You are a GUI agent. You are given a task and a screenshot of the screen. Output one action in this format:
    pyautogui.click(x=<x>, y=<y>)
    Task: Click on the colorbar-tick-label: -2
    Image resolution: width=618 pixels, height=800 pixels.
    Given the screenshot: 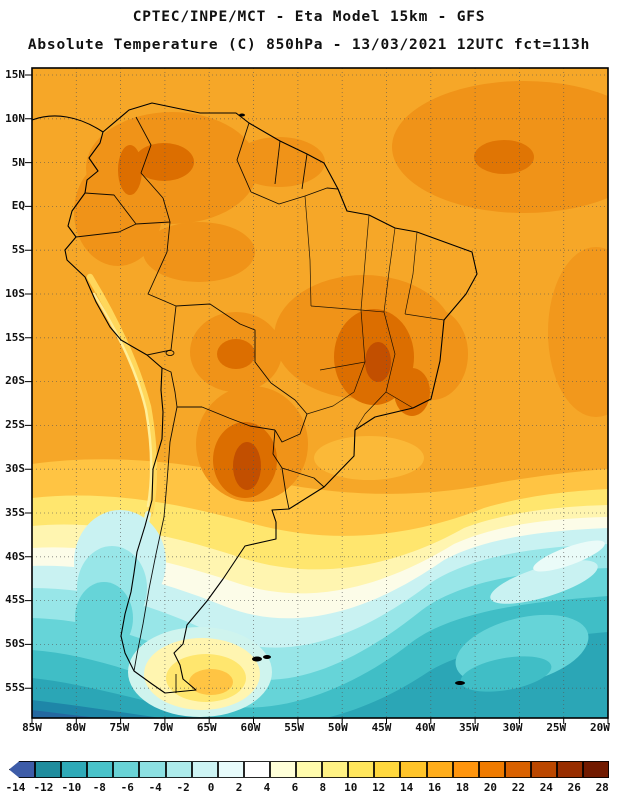 What is the action you would take?
    pyautogui.click(x=183, y=787)
    